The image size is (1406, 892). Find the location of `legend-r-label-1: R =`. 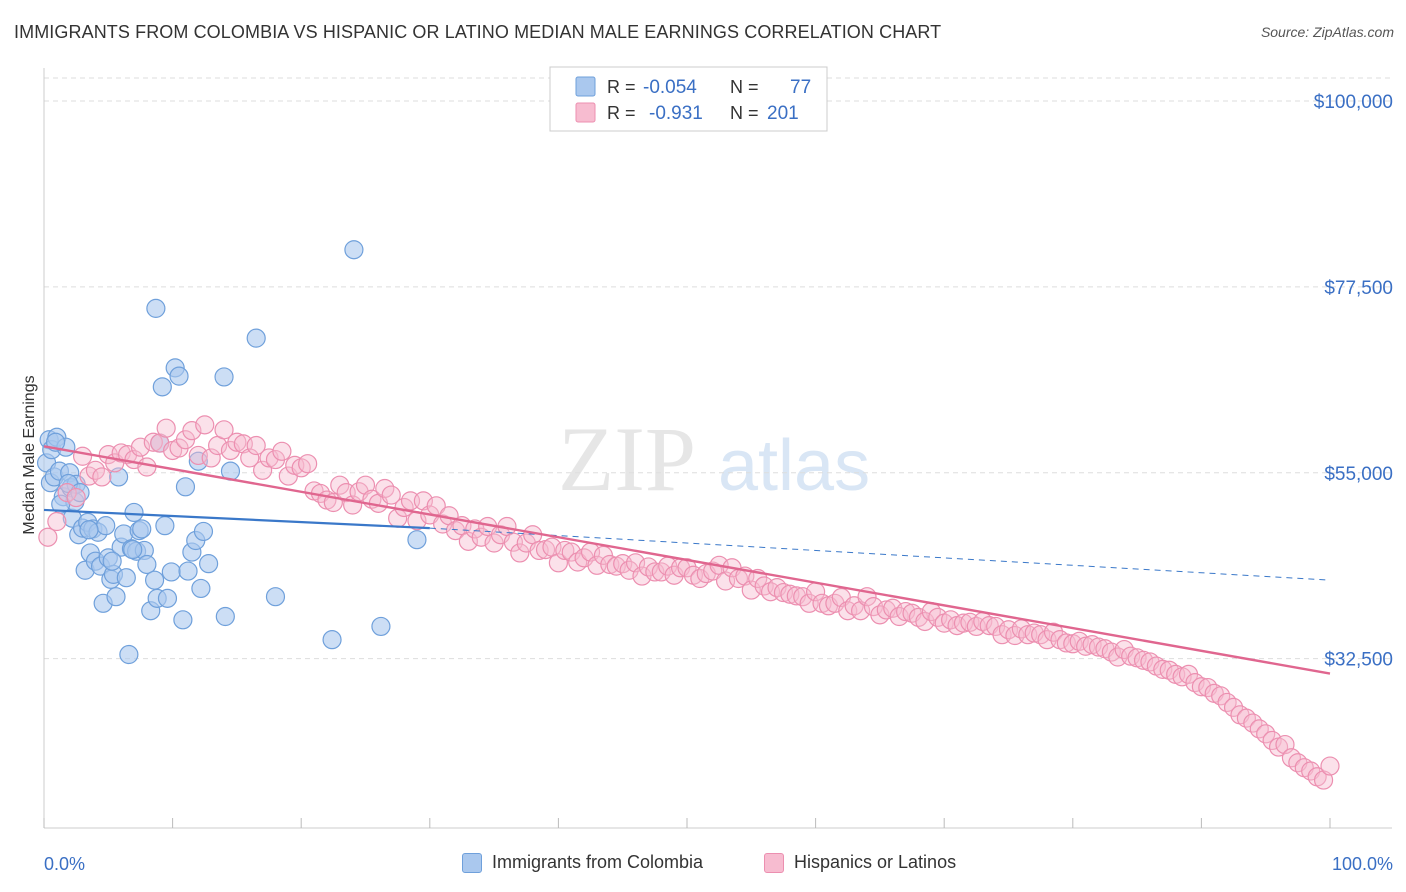

legend-r-label-1: R = is located at coordinates (621, 87).